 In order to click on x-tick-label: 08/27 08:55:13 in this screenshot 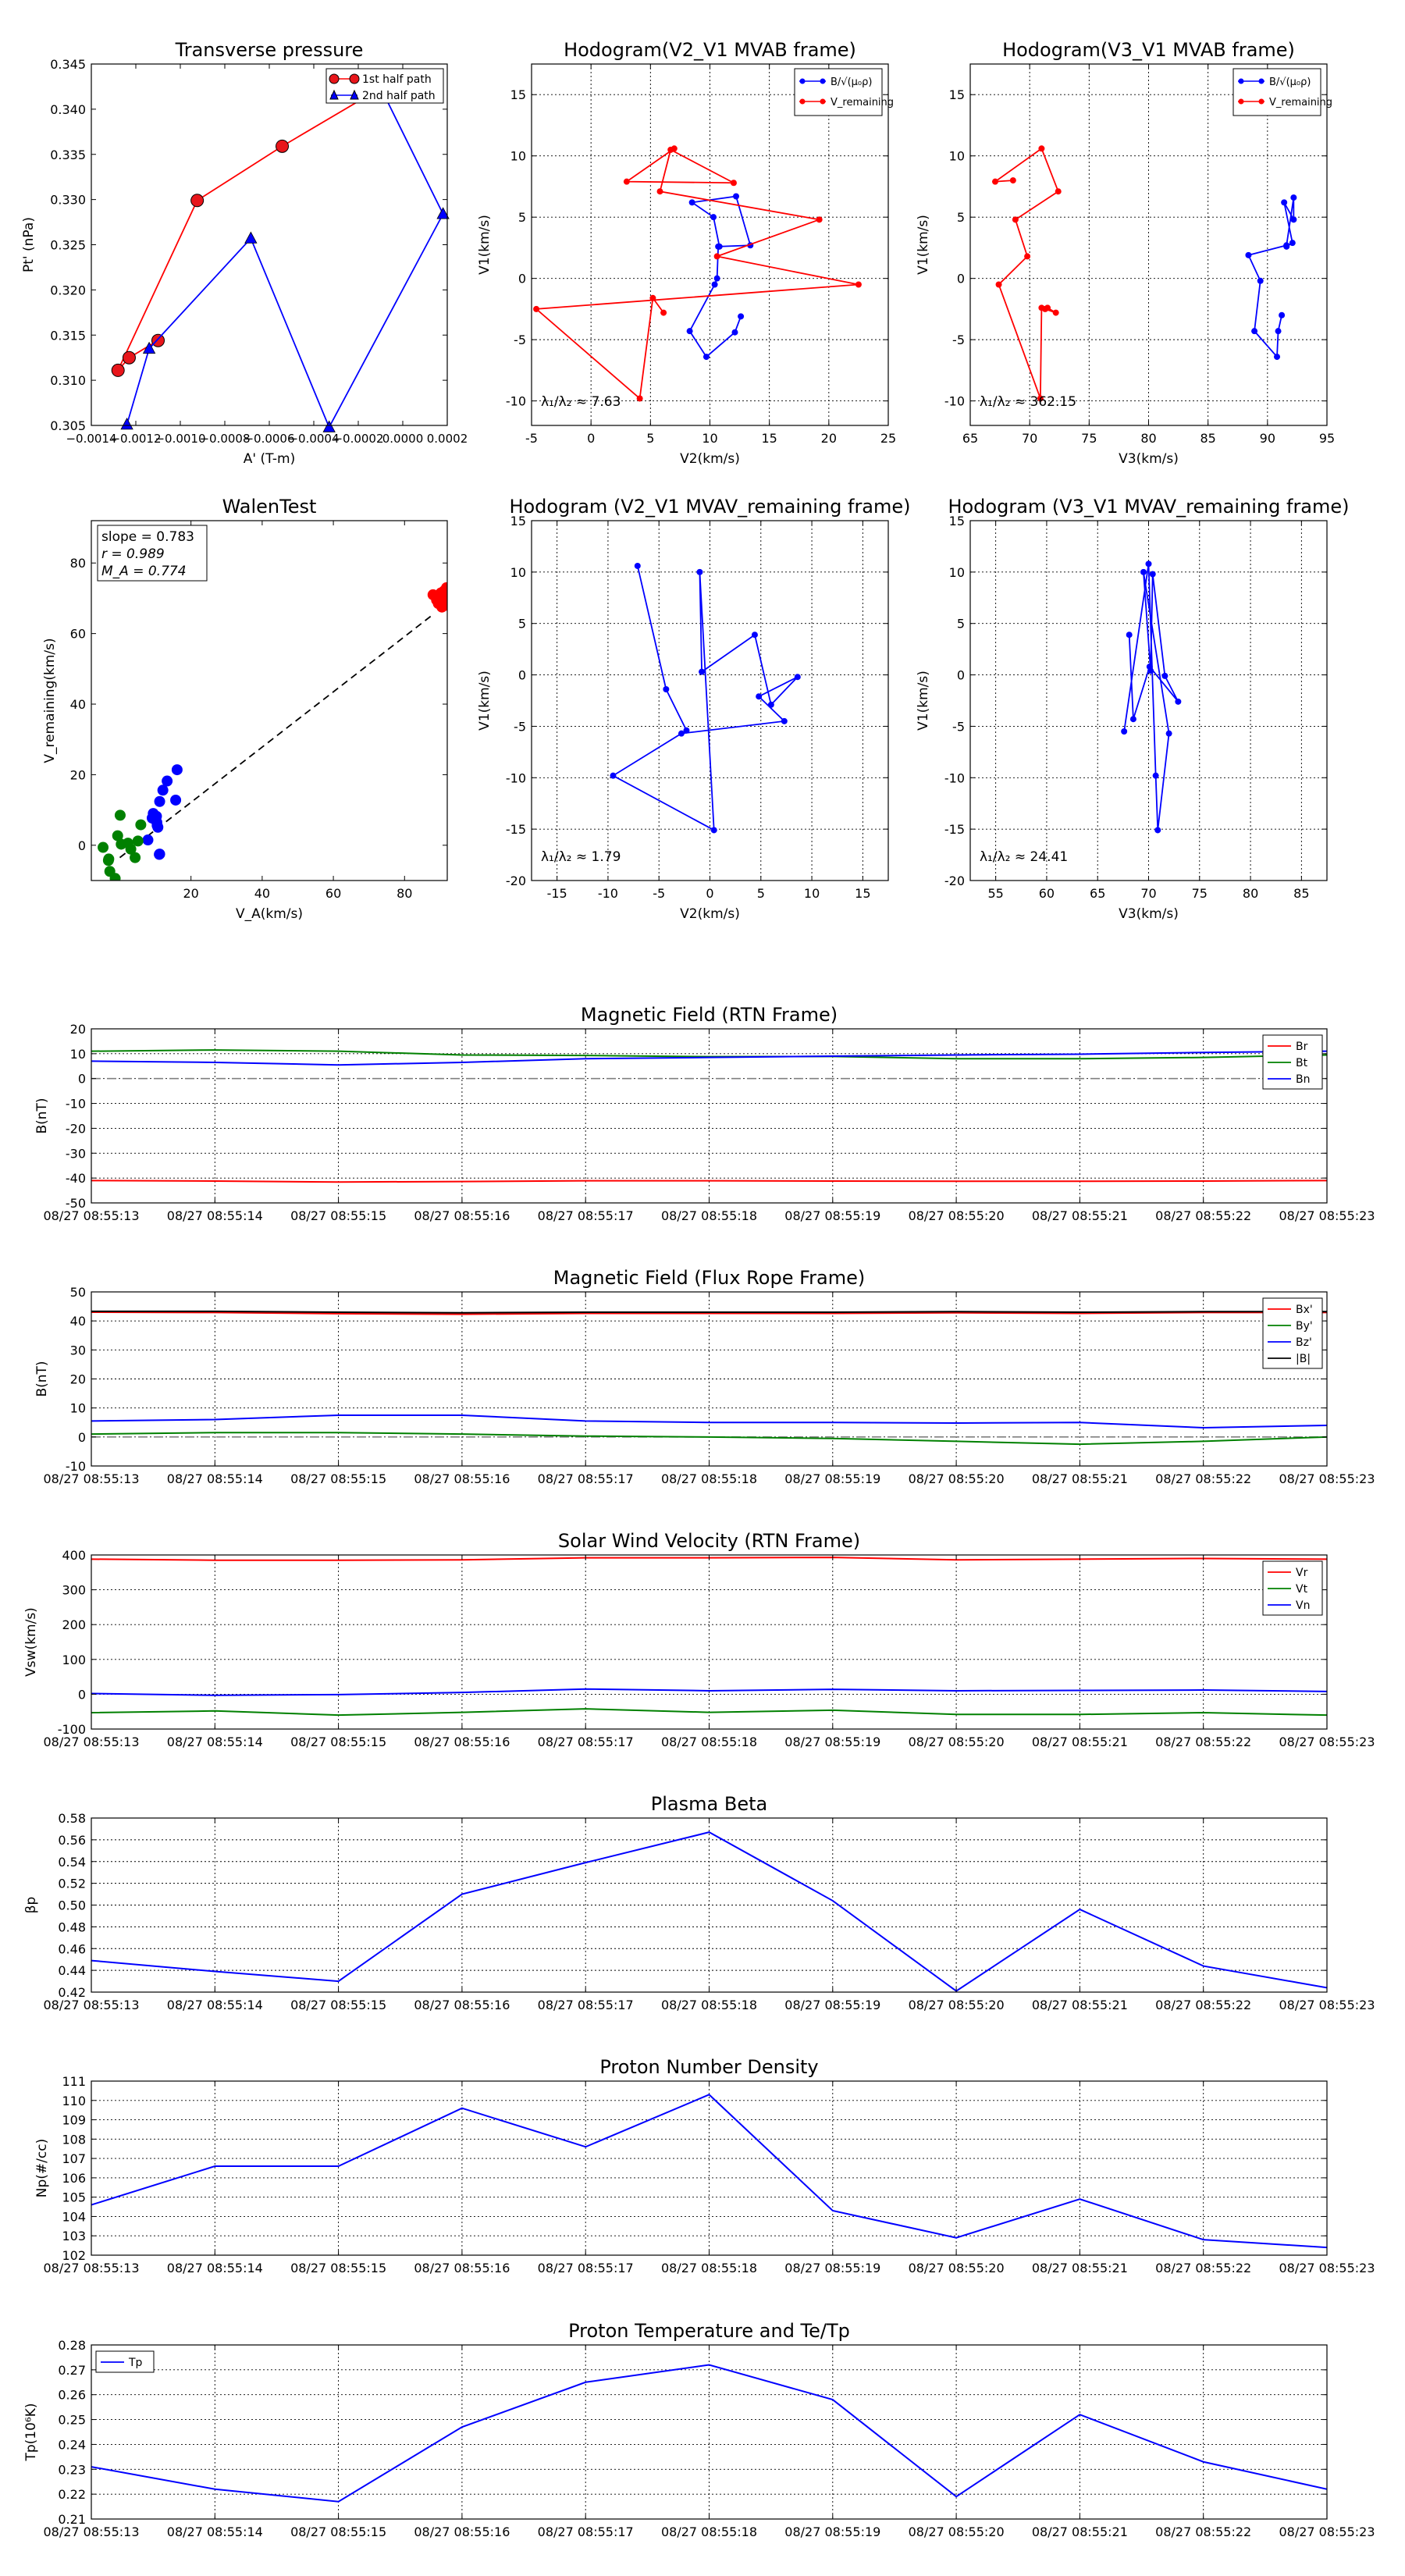, I will do `click(91, 2531)`.